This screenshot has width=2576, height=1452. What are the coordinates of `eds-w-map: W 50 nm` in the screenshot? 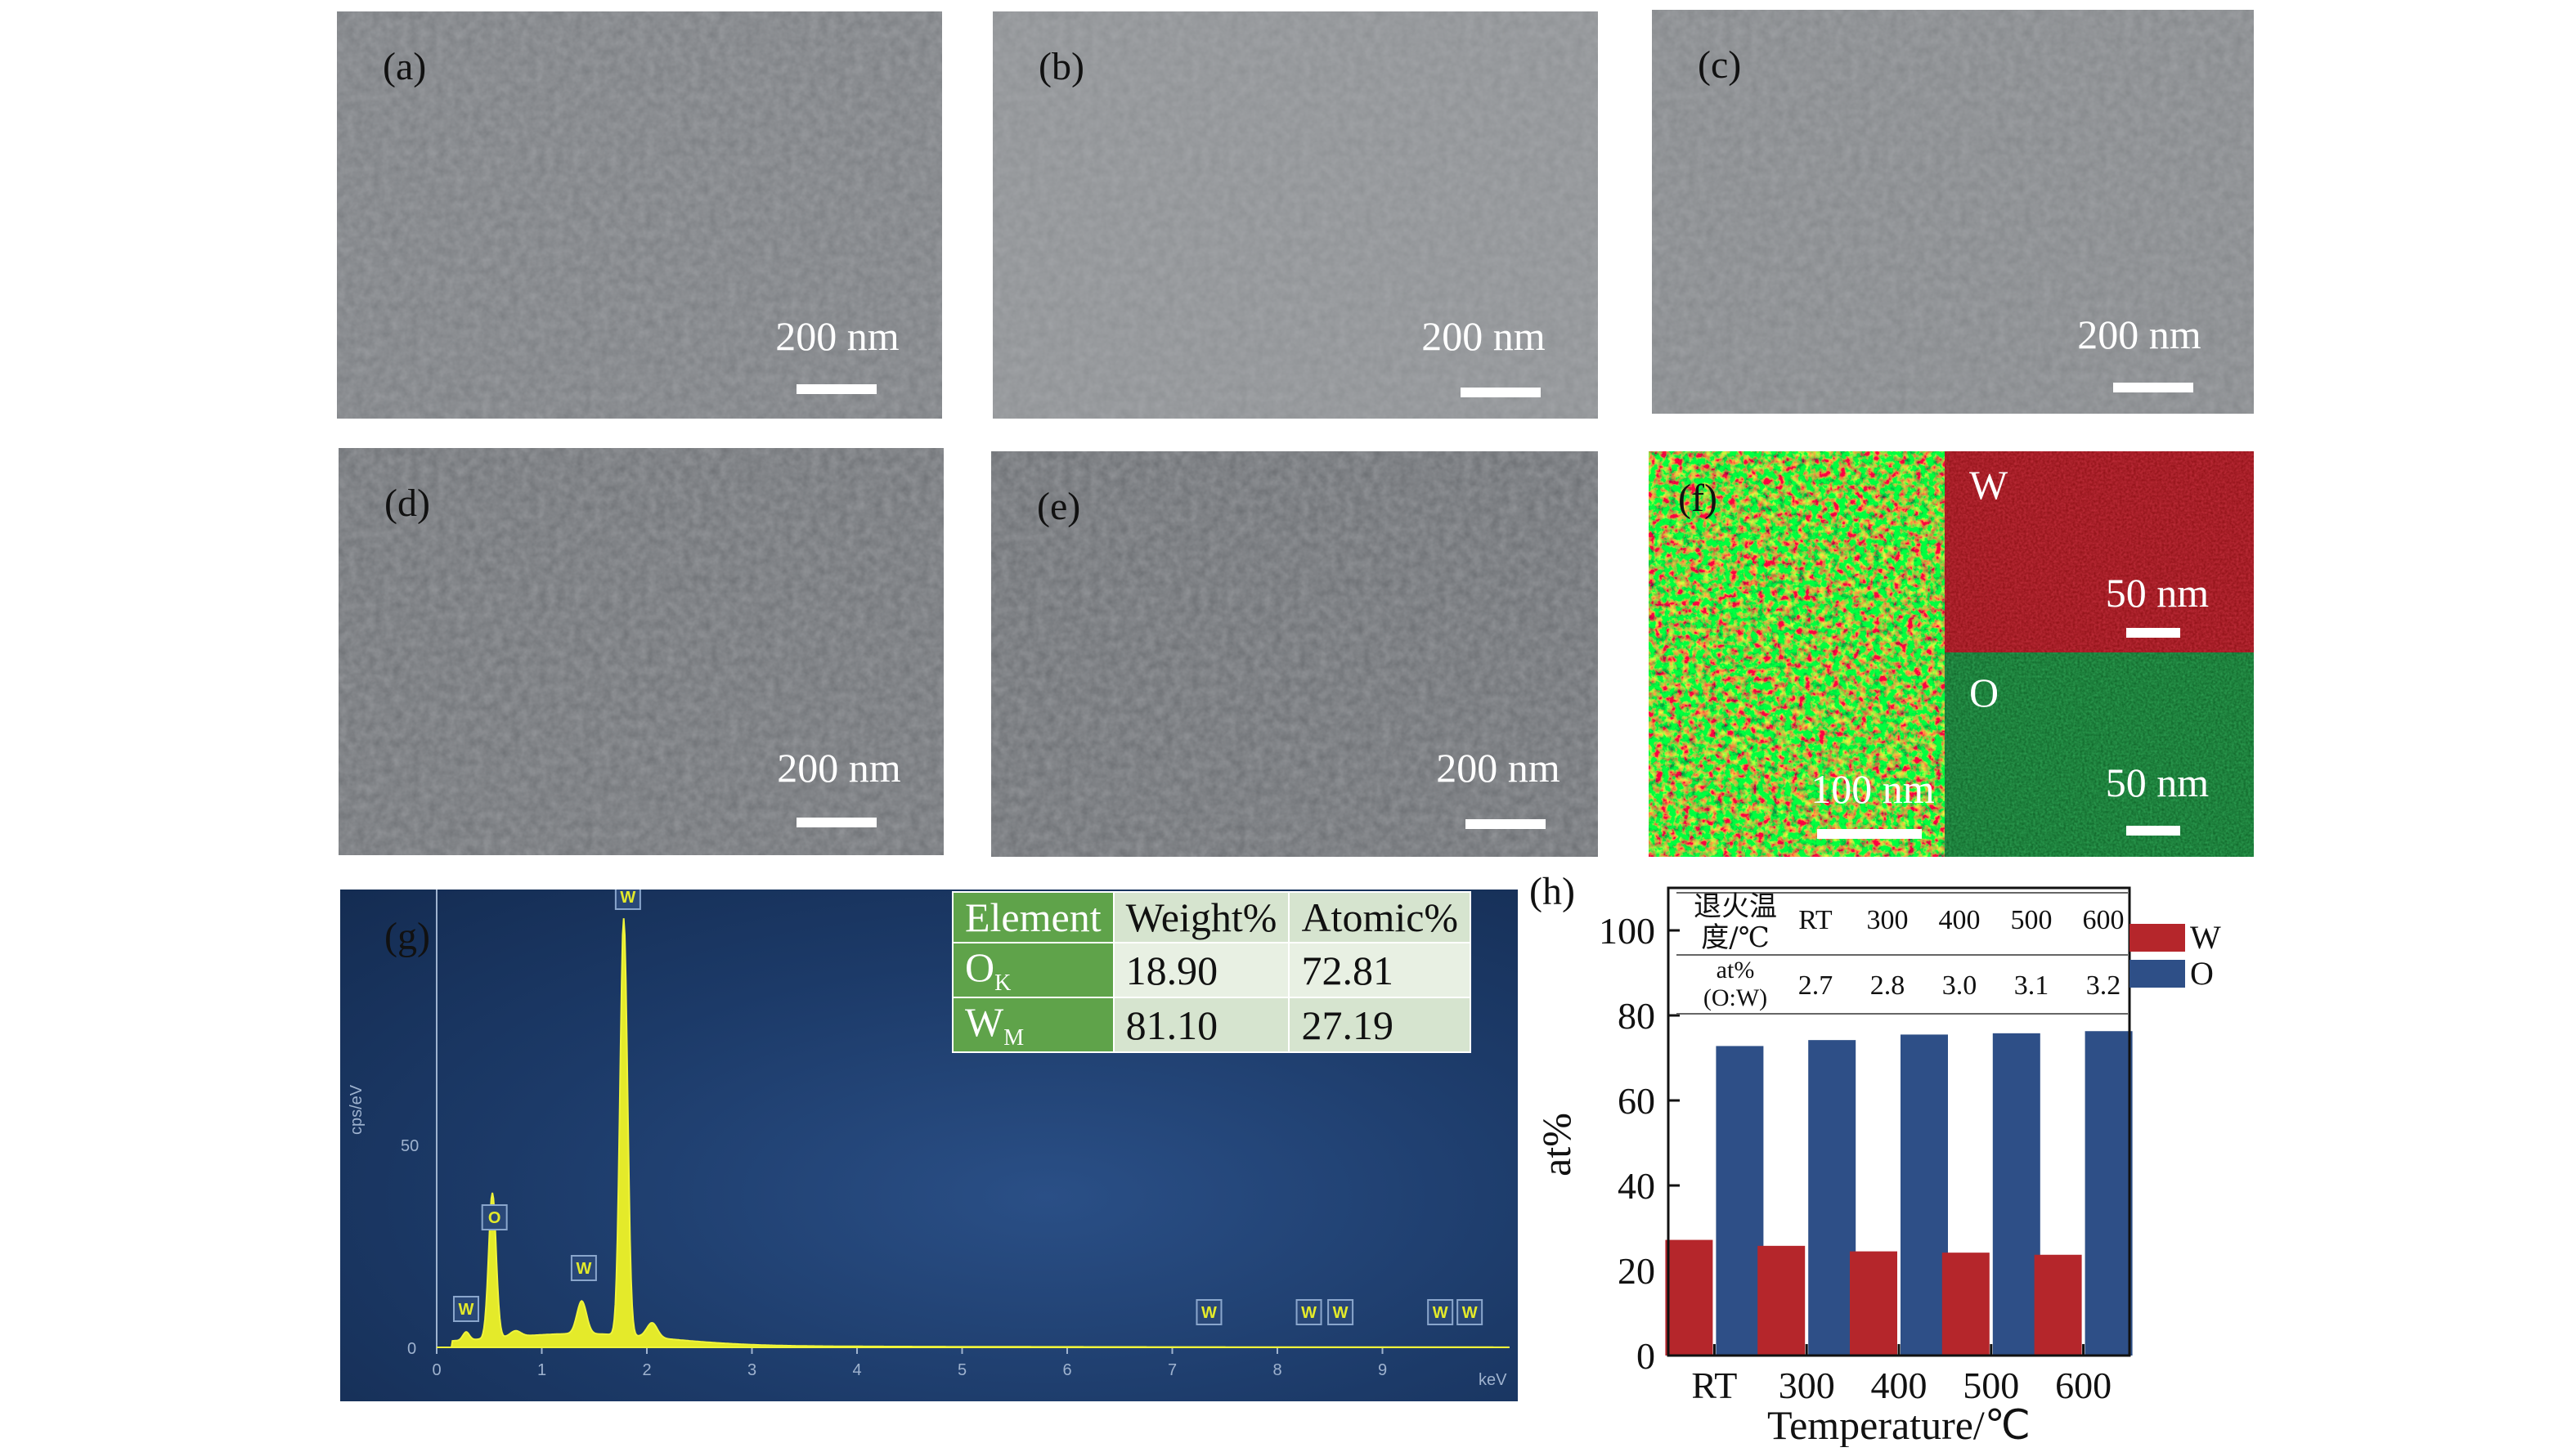 It's located at (2099, 551).